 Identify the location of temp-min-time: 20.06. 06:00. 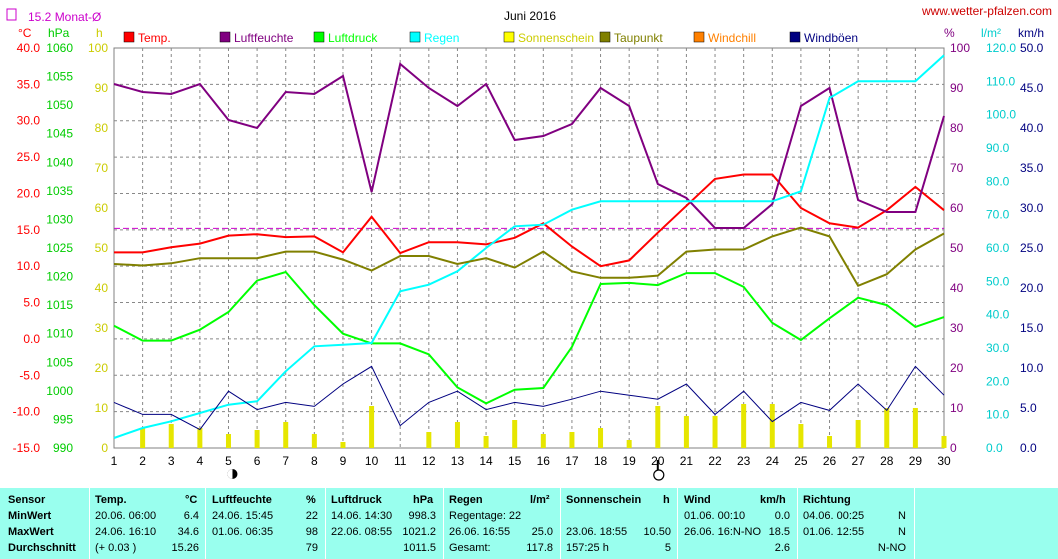
(126, 516).